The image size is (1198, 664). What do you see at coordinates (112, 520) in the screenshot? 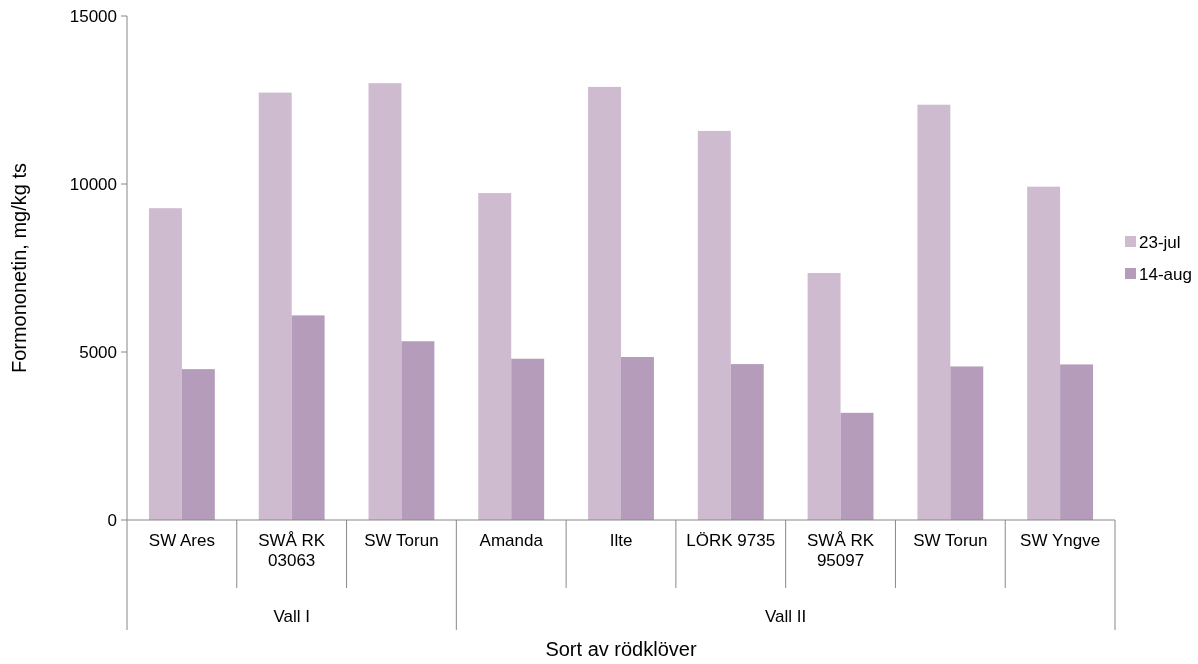
I see `y-tick-label: 0` at bounding box center [112, 520].